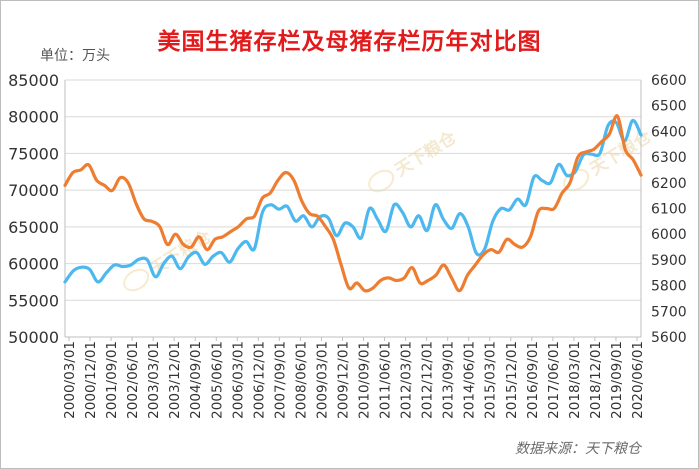 The height and width of the screenshot is (469, 699). What do you see at coordinates (596, 380) in the screenshot?
I see `x-tick-label: 2018/12/01` at bounding box center [596, 380].